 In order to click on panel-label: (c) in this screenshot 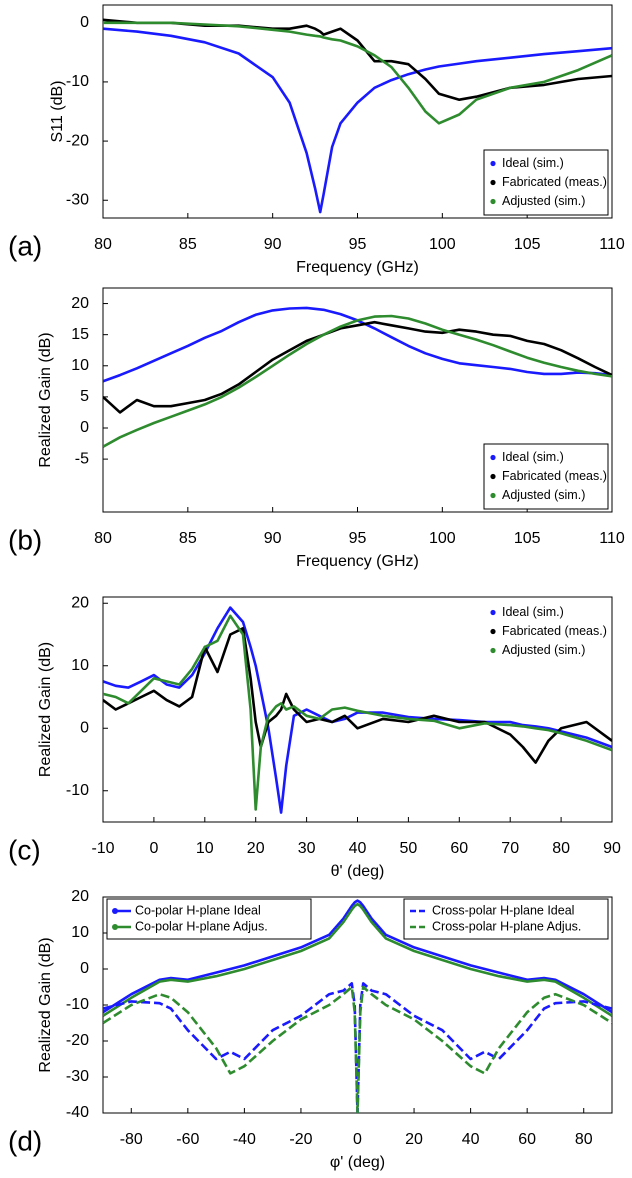, I will do `click(24, 849)`.